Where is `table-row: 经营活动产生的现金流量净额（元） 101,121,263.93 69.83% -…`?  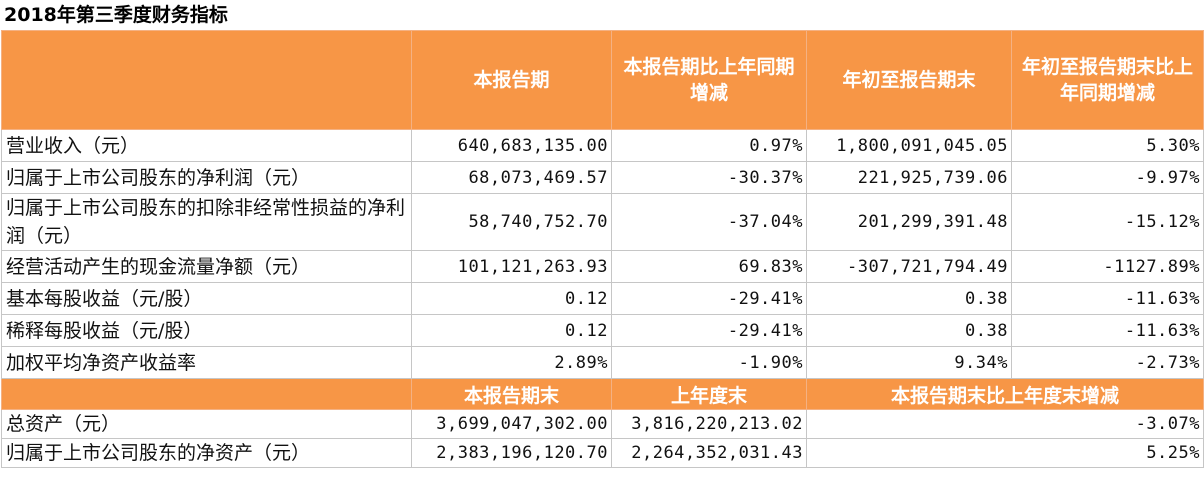
table-row: 经营活动产生的现金流量净额（元） 101,121,263.93 69.83% -… is located at coordinates (602, 266).